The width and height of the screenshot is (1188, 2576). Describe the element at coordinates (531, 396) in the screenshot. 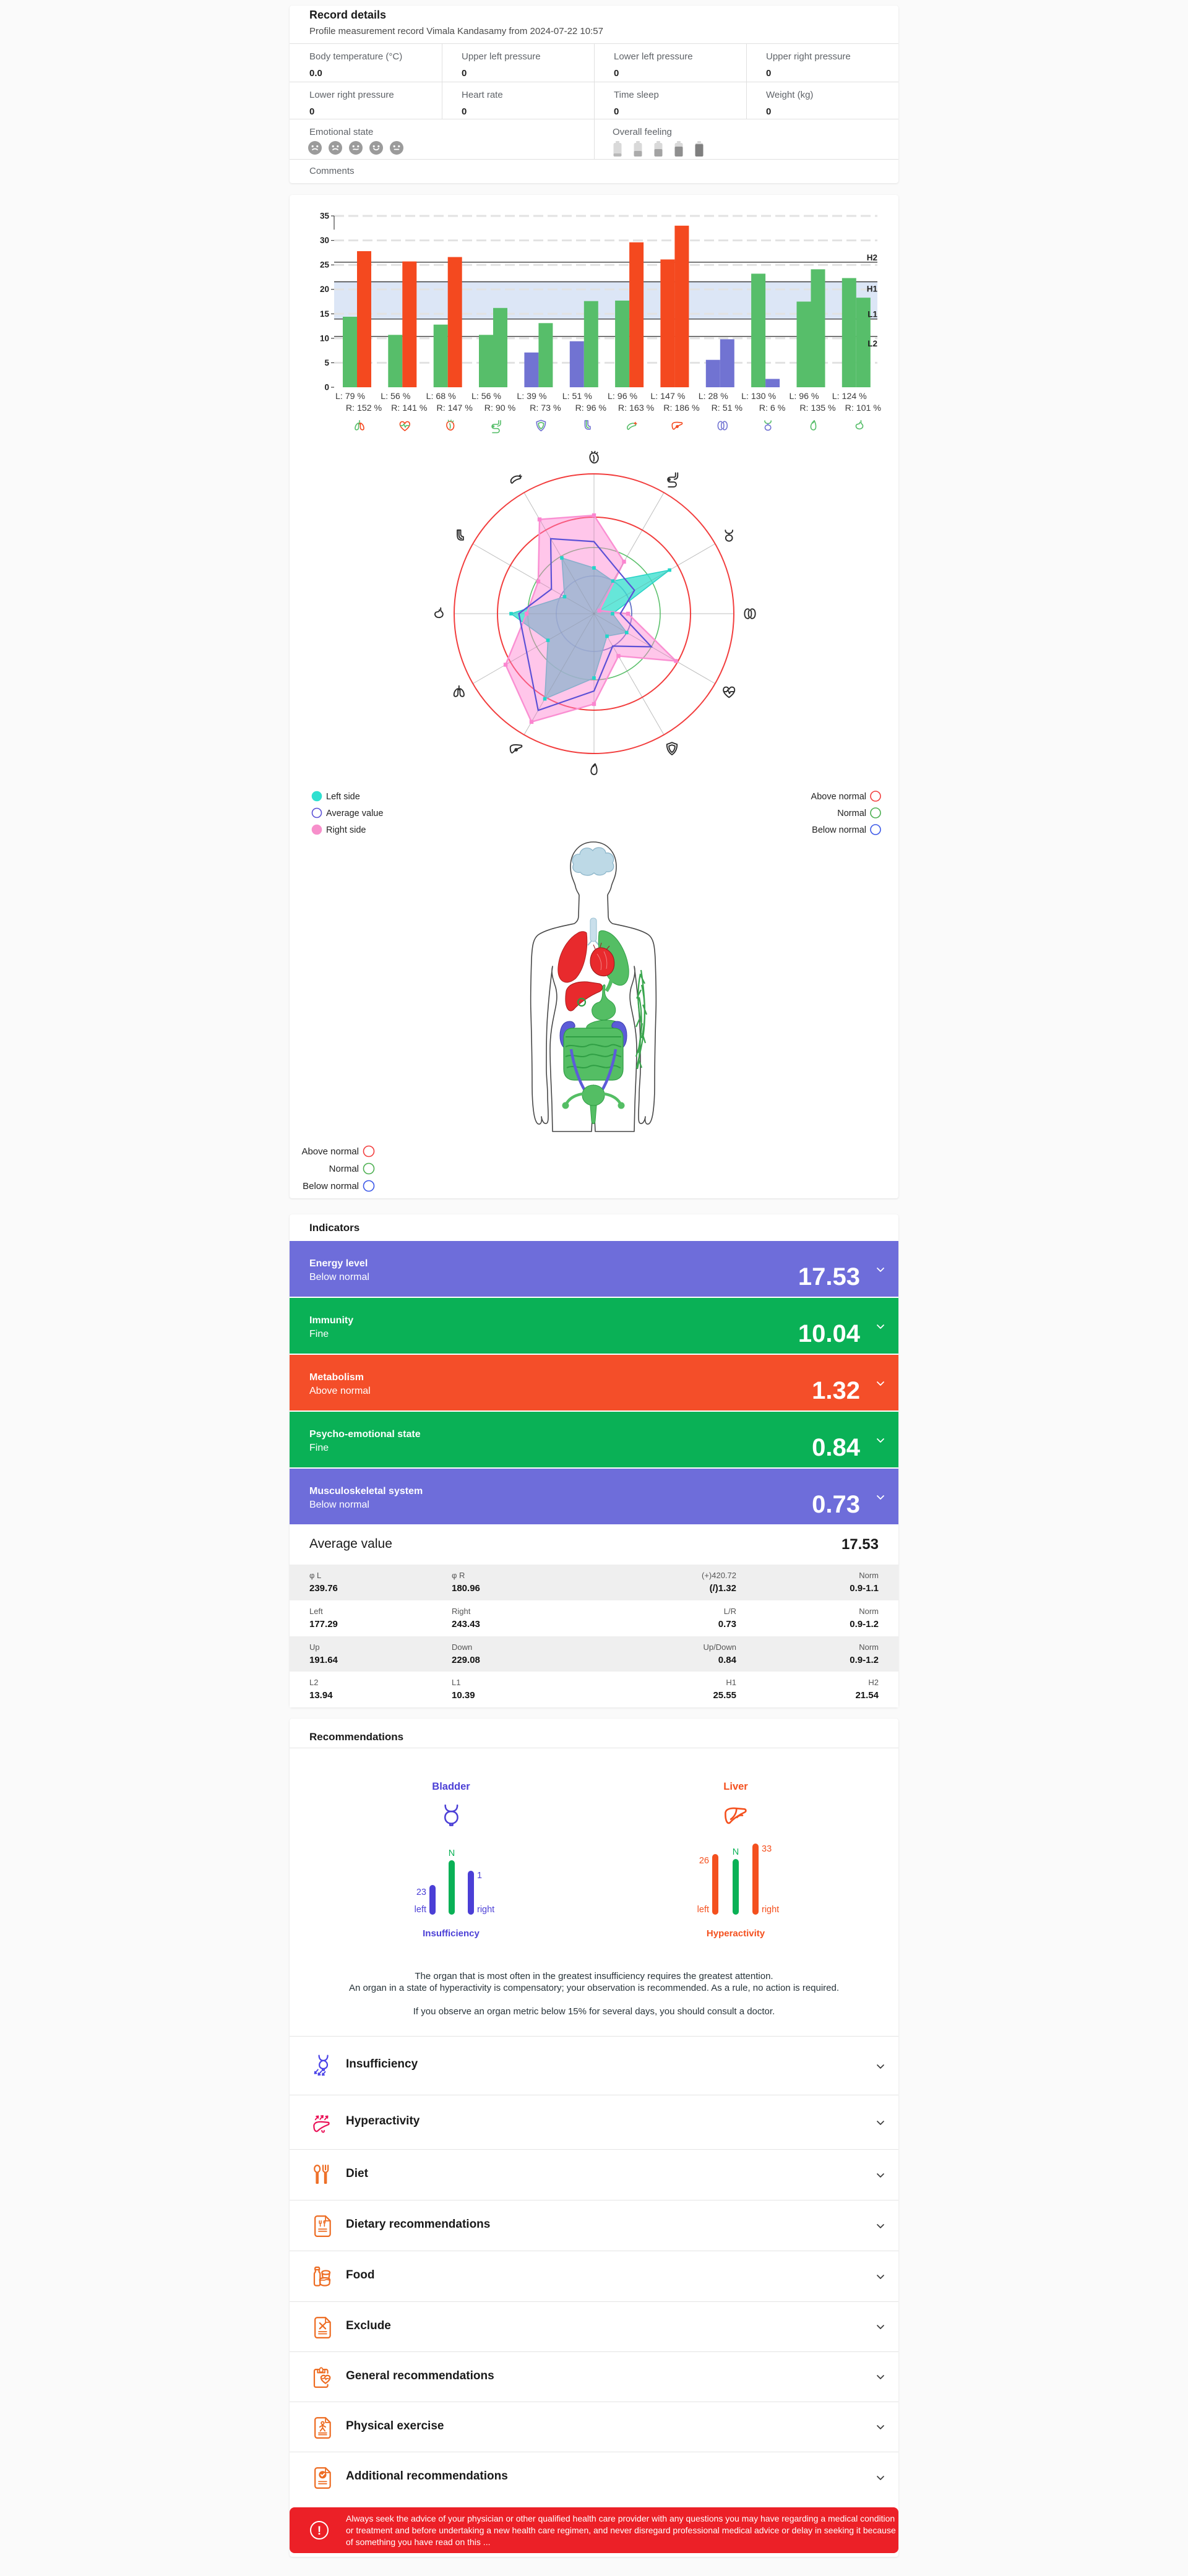

I see `svg-text: L: 39 %` at that location.